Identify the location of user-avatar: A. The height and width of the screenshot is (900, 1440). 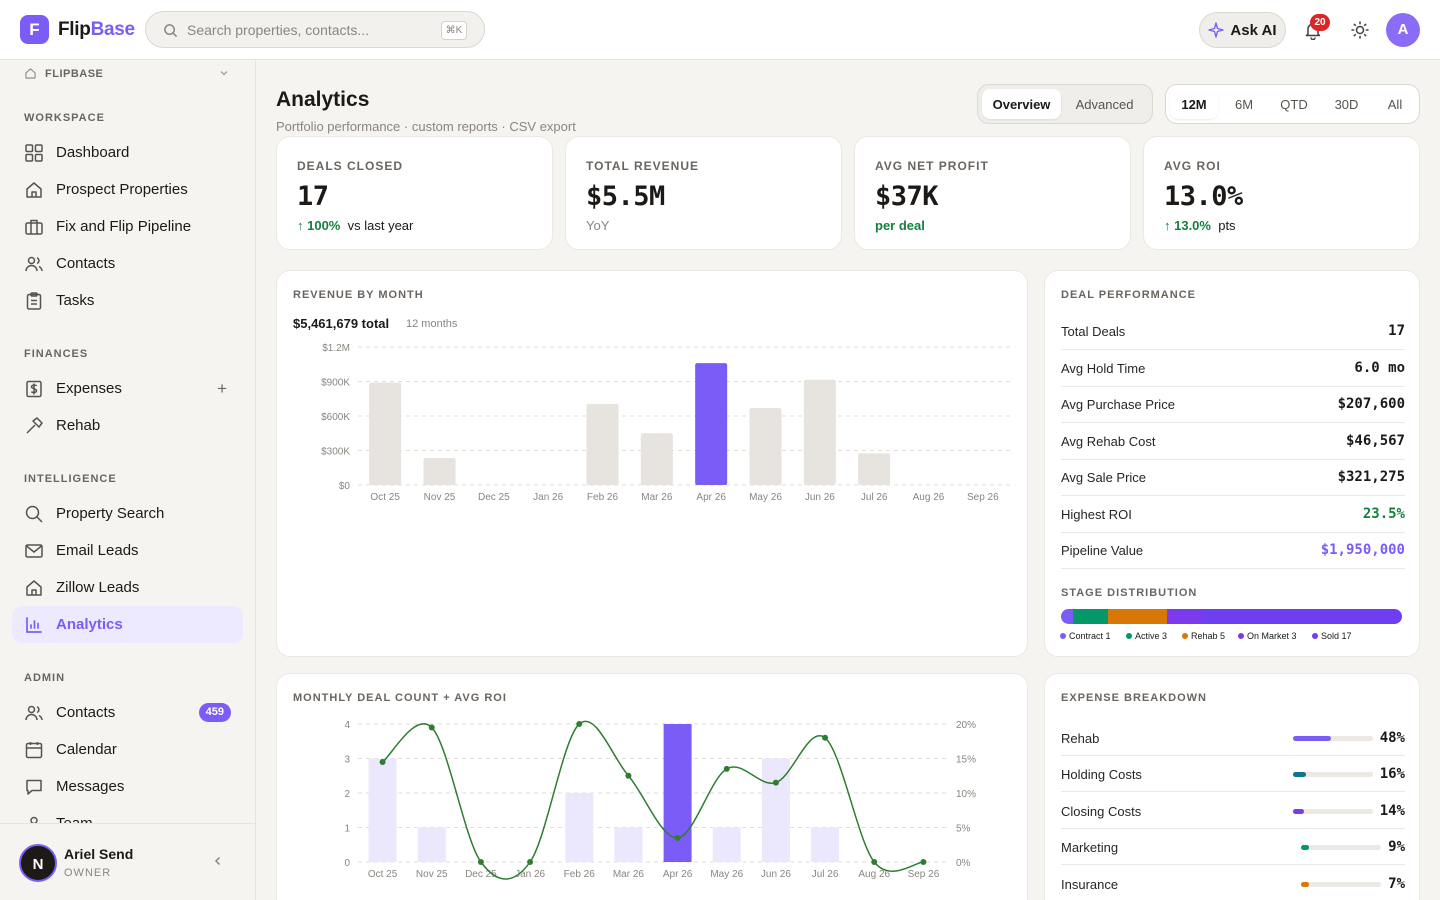
(1403, 30).